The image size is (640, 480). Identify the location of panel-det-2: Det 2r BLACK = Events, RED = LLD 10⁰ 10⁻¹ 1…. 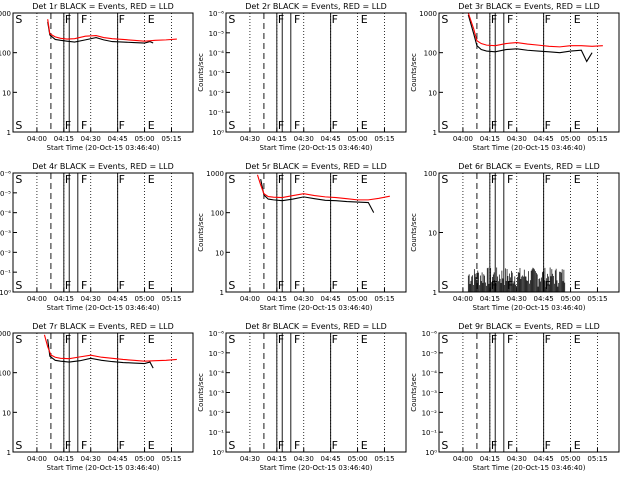
(302, 77).